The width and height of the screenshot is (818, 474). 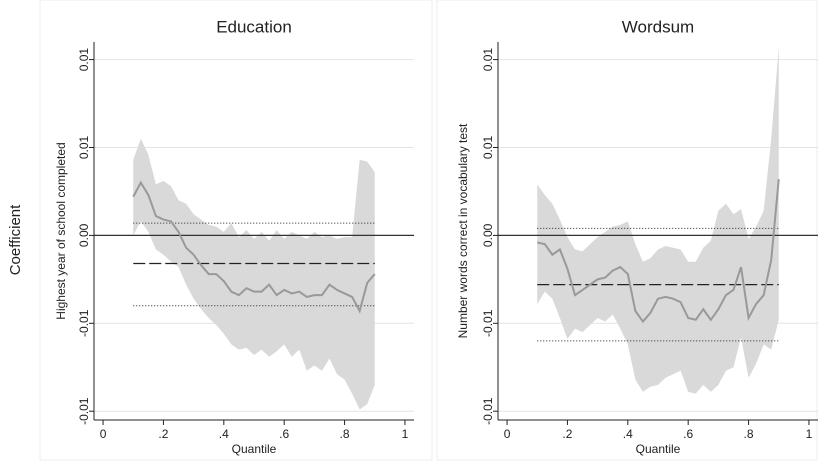 I want to click on chart-title: Wordsum, so click(x=658, y=26).